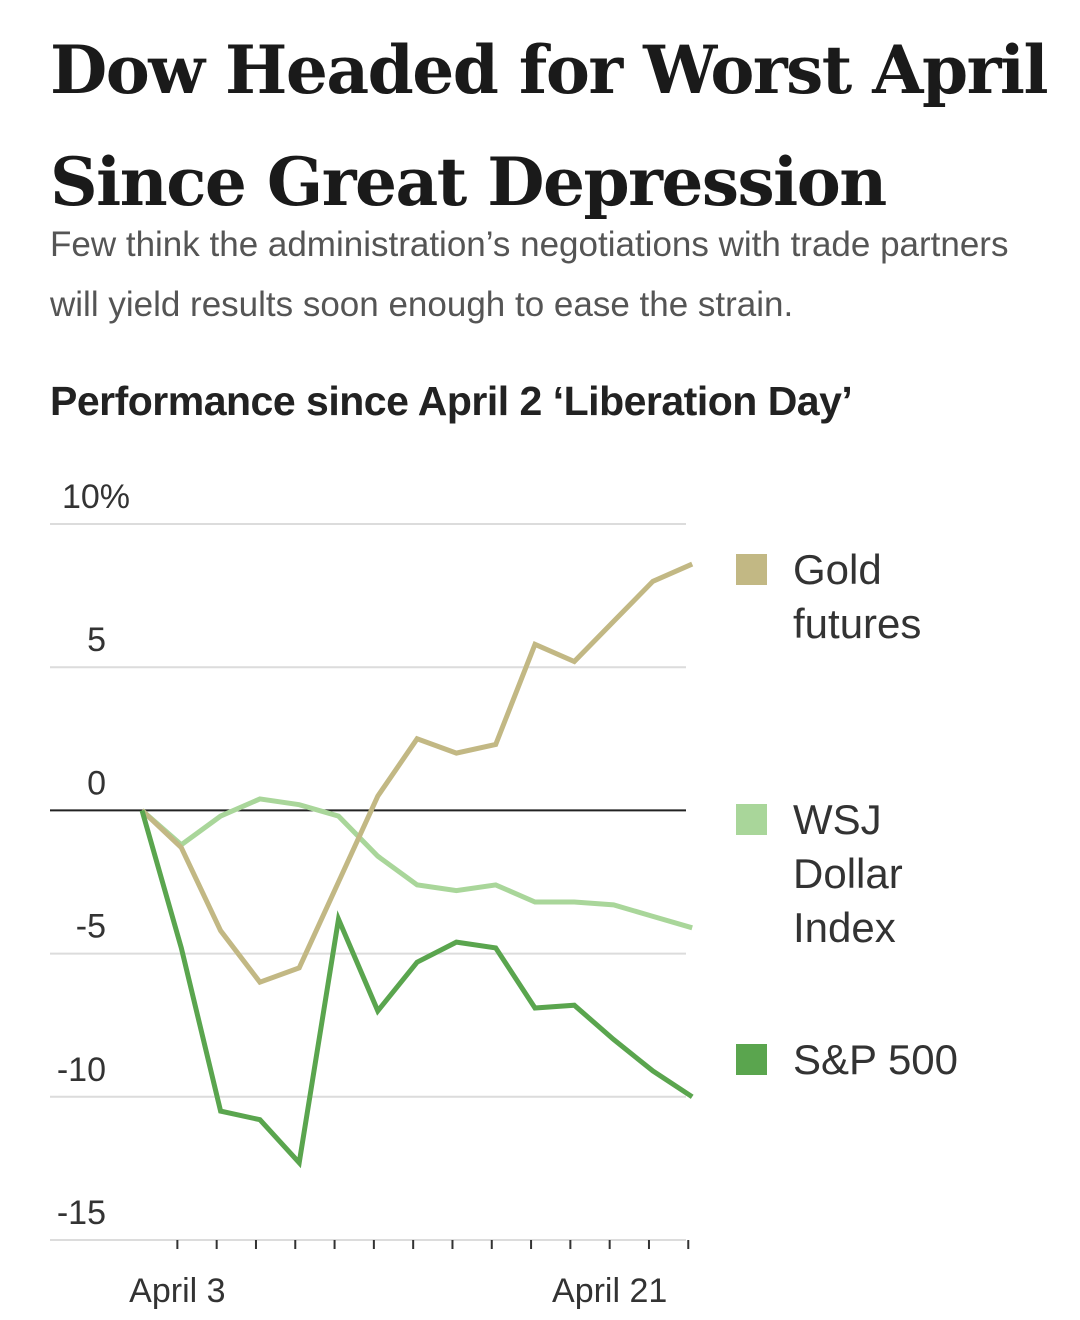  Describe the element at coordinates (96, 497) in the screenshot. I see `y-tick-label: 10%` at that location.